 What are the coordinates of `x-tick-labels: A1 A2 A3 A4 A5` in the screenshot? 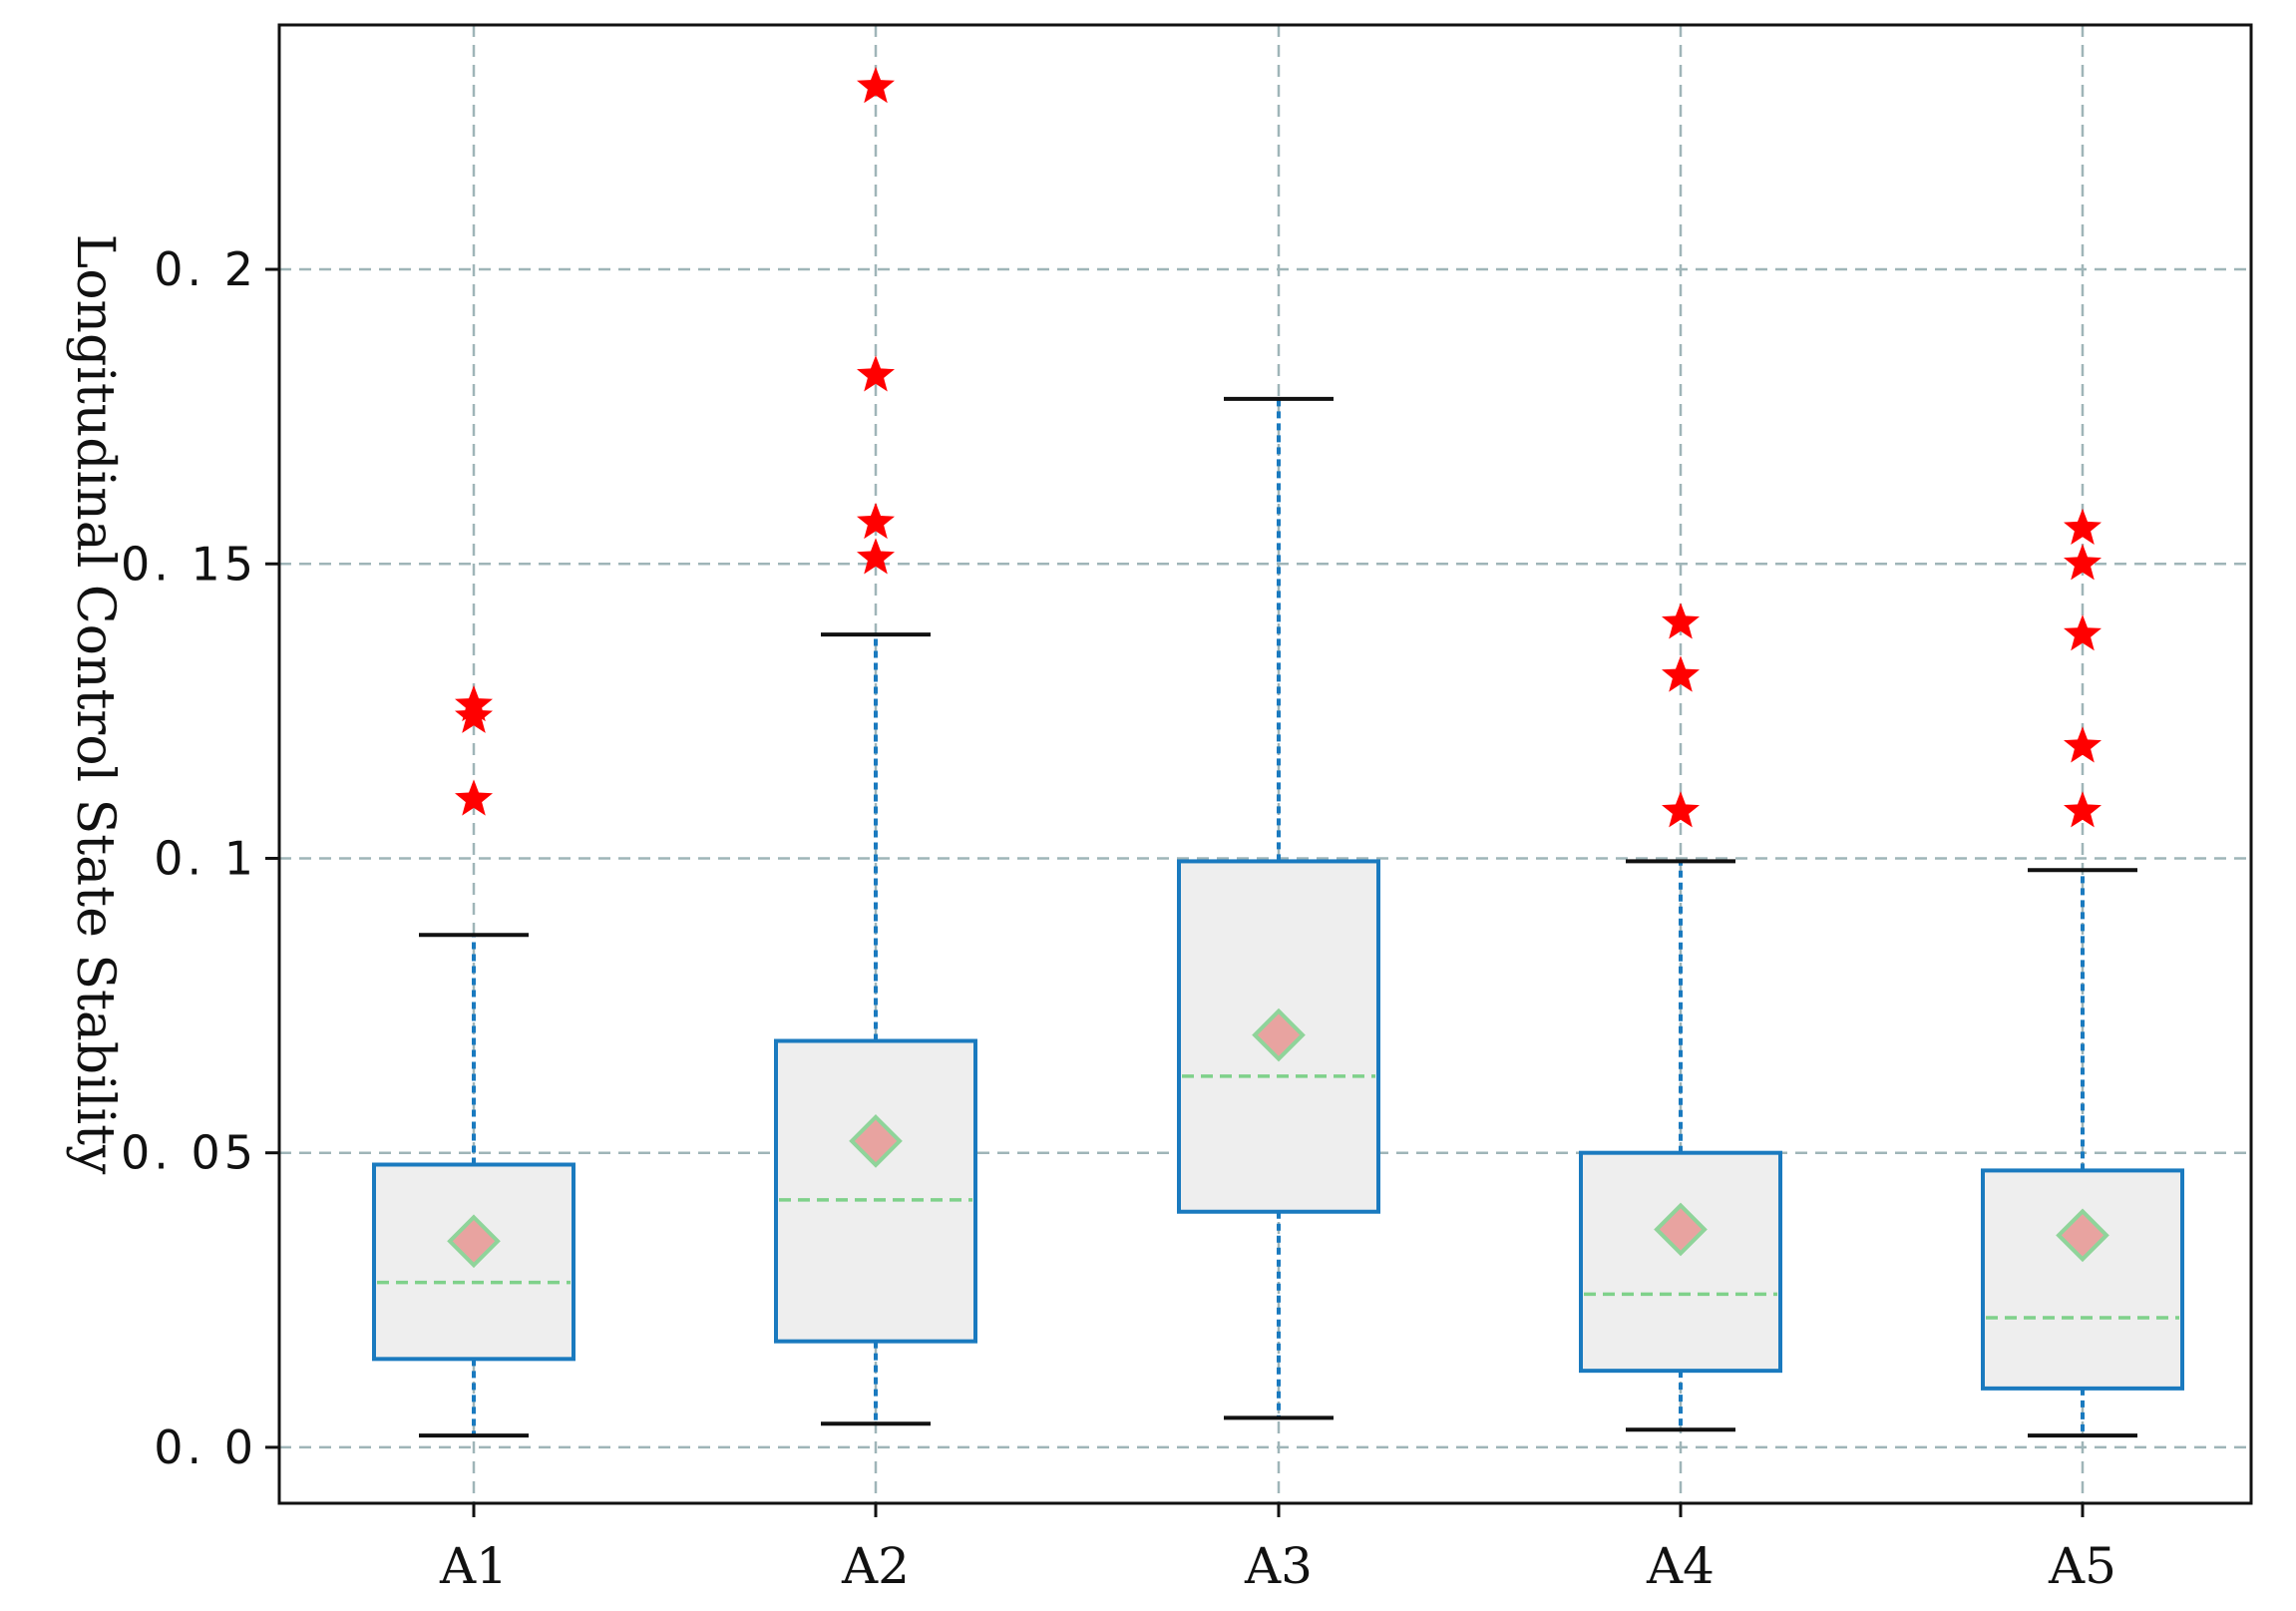 It's located at (1277, 1549).